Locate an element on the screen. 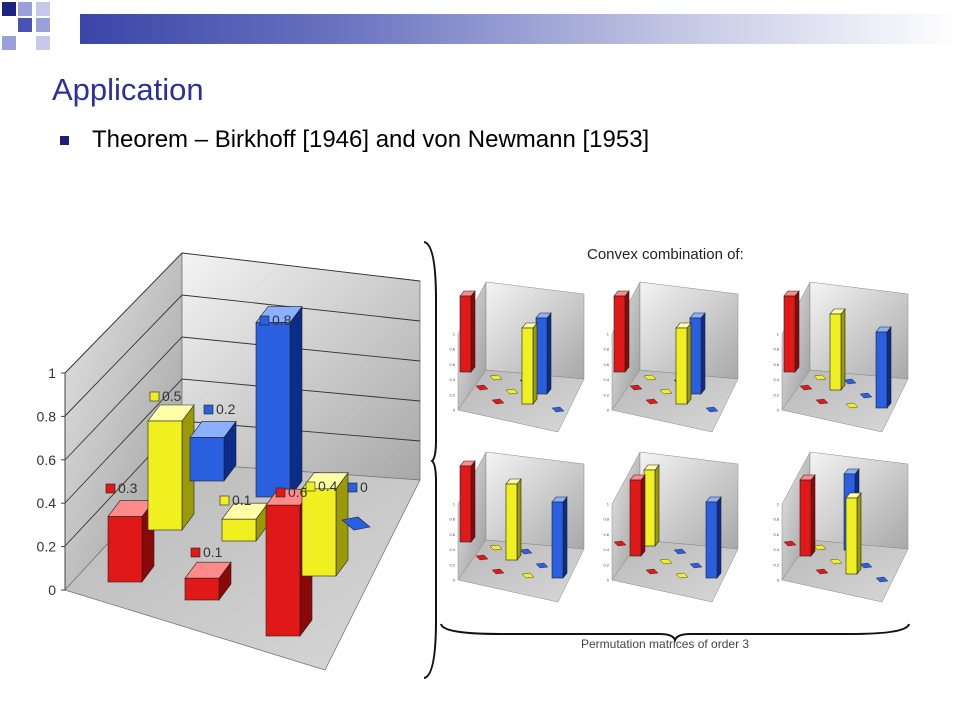  main-data-label: 0.3 is located at coordinates (128, 488).